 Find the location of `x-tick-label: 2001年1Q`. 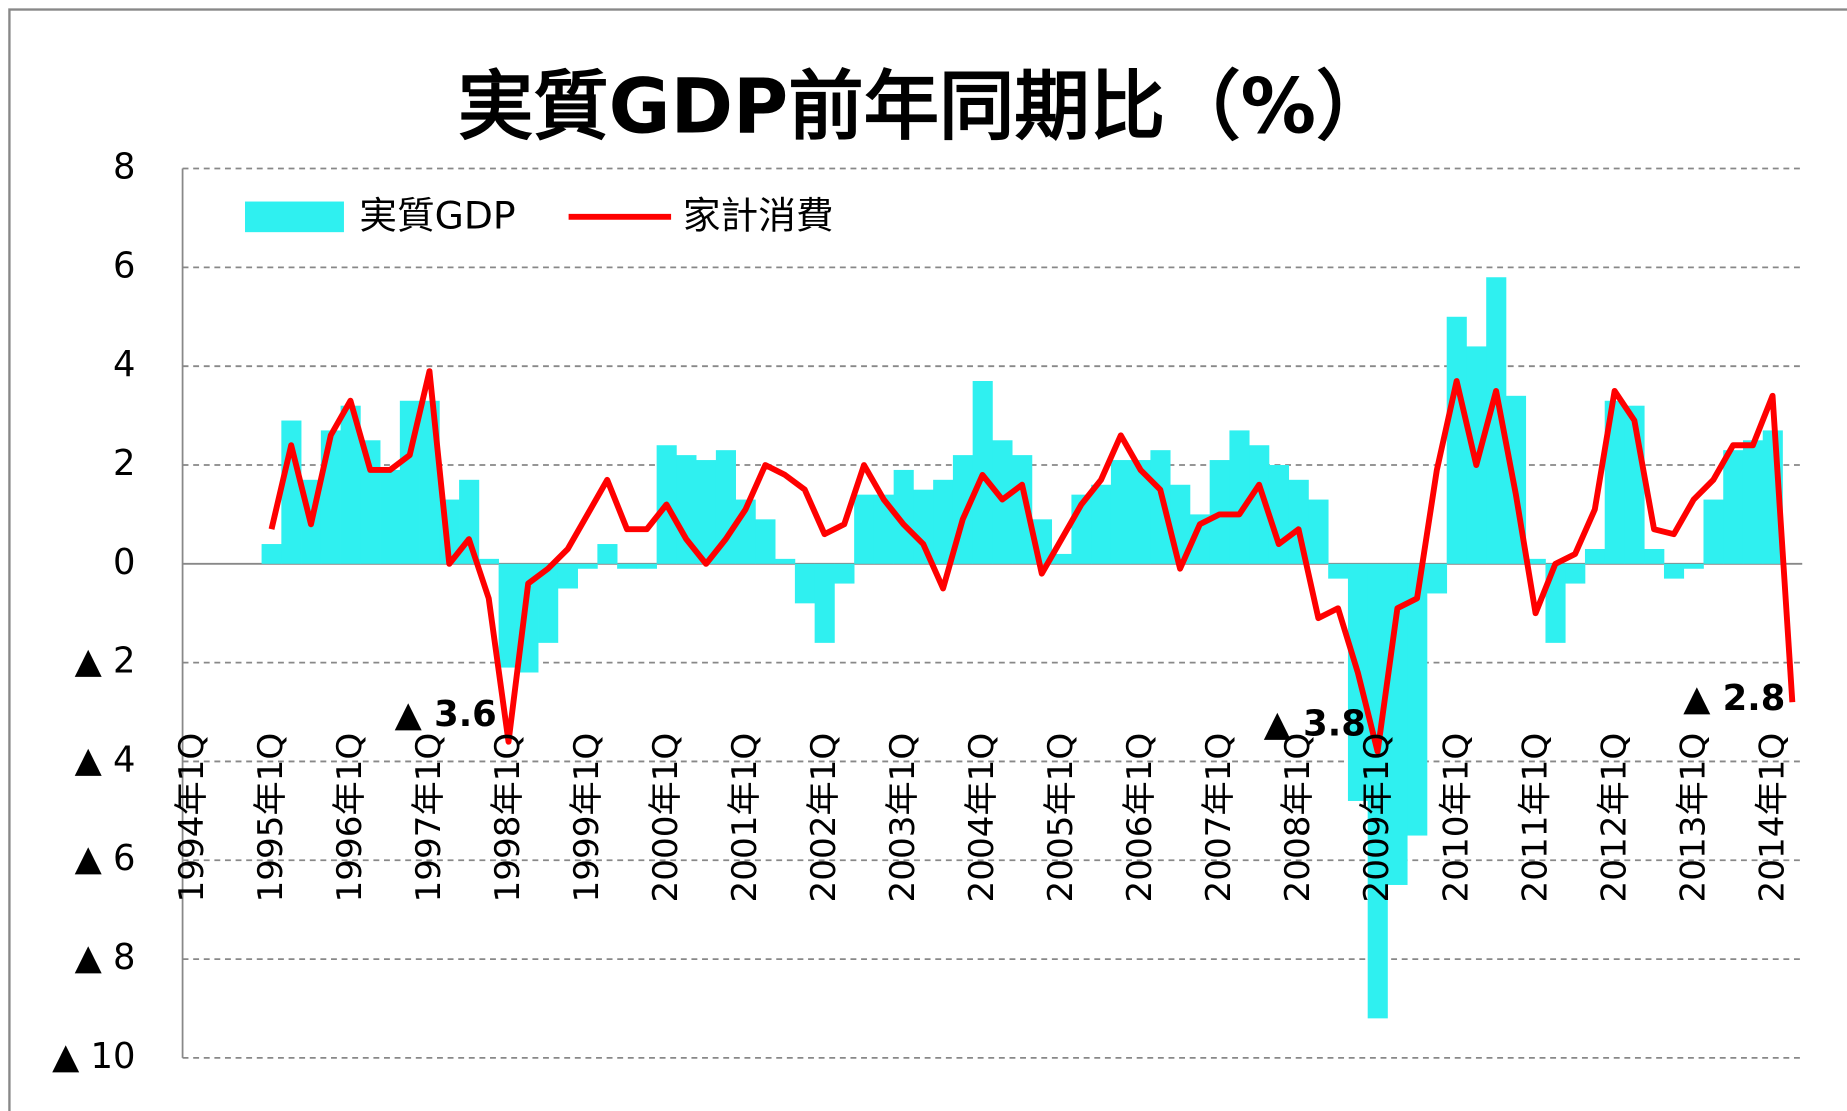

x-tick-label: 2001年1Q is located at coordinates (745, 818).